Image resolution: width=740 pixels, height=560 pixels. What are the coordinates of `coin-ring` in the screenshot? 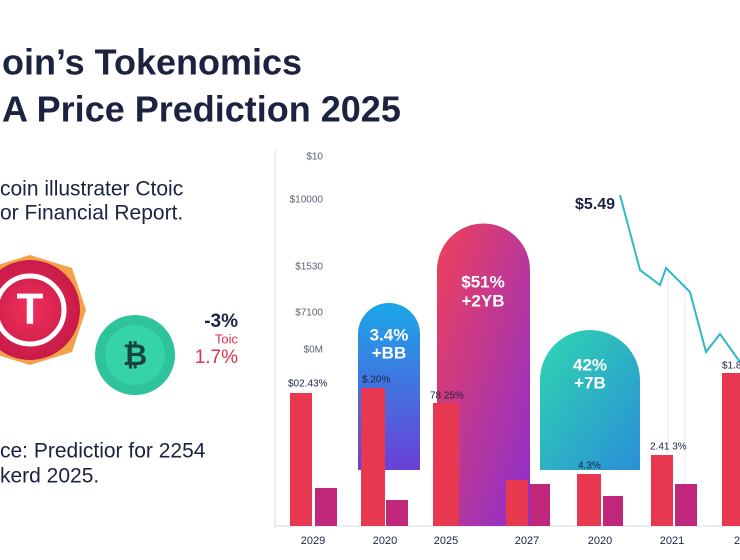 It's located at (33, 310).